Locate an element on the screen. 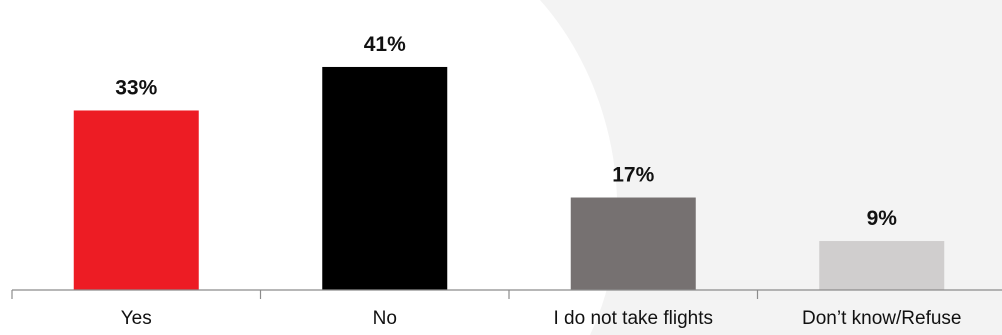  value-label-don-t-know-refuse: 9% is located at coordinates (882, 218).